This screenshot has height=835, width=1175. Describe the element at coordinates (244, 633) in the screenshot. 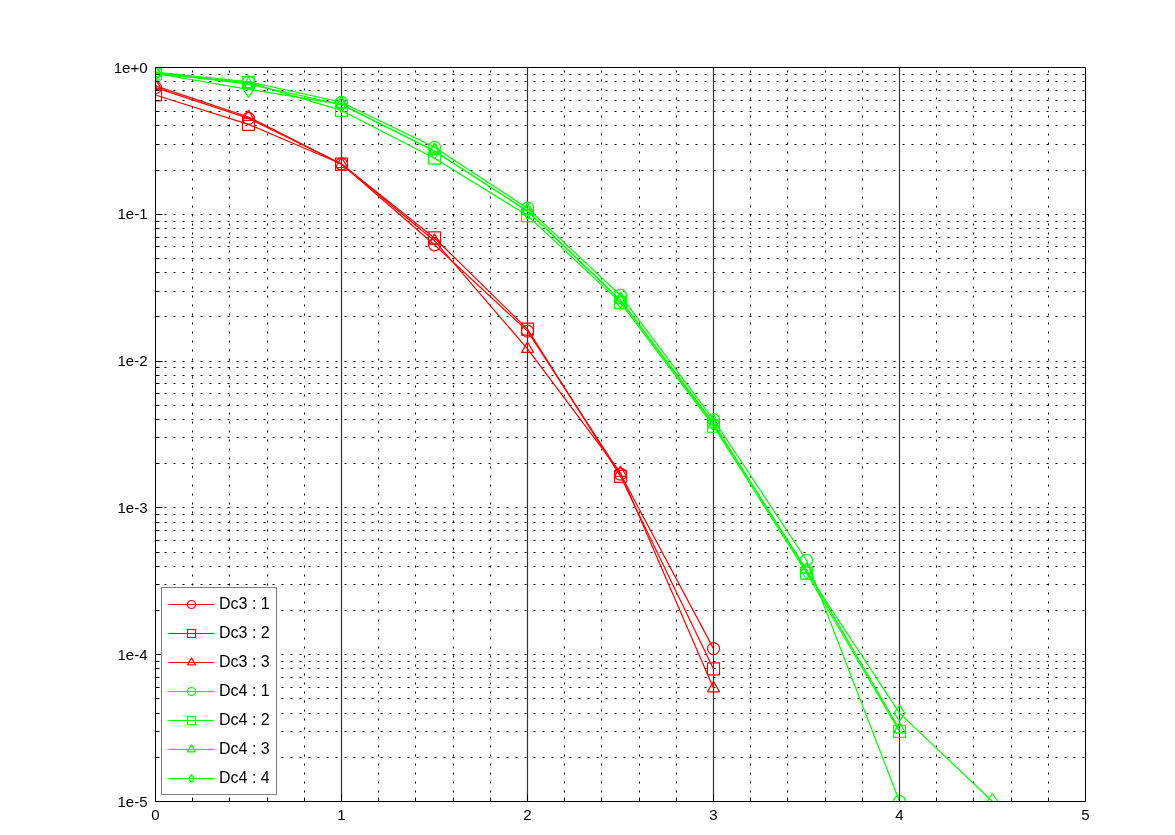

I see `legend-label: Dc3 : 2` at that location.